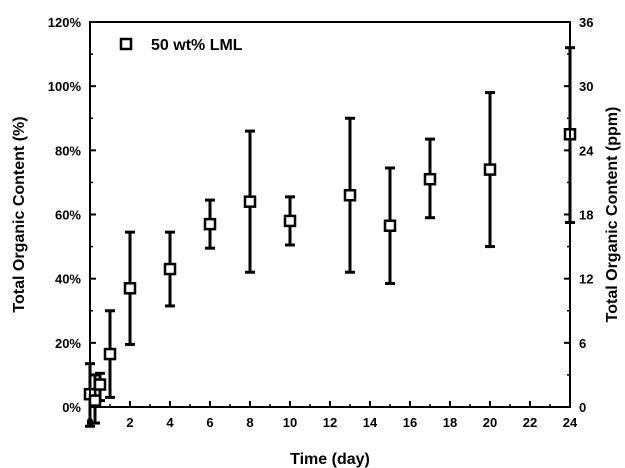  What do you see at coordinates (126, 44) in the screenshot?
I see `legend-marker` at bounding box center [126, 44].